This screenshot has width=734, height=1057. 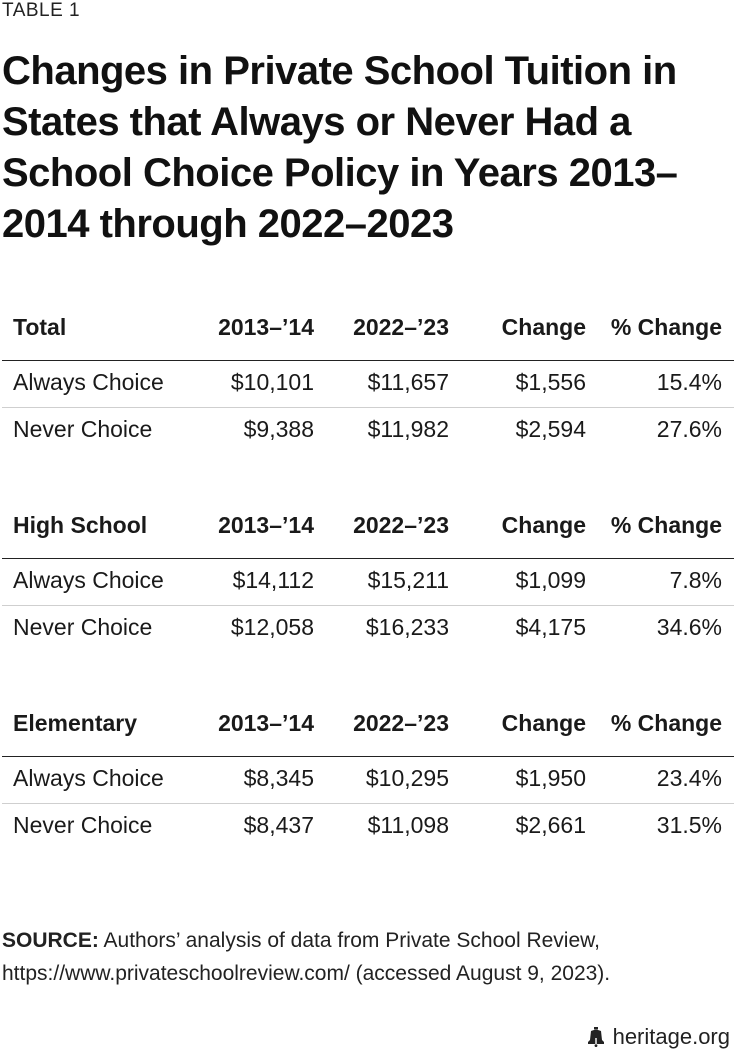 I want to click on cell-value: $11,657, so click(x=408, y=382).